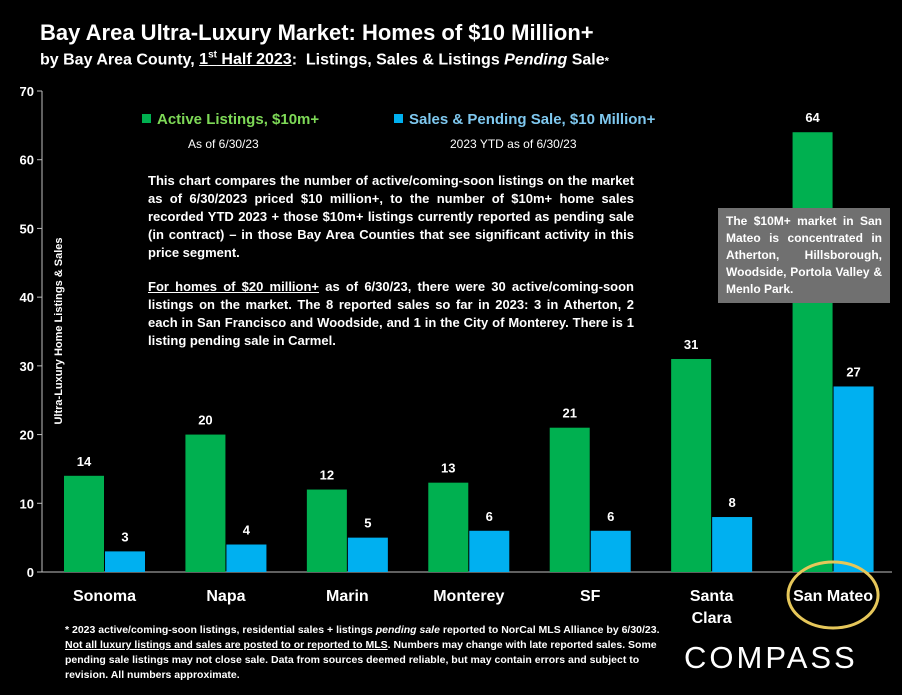 Image resolution: width=902 pixels, height=695 pixels. What do you see at coordinates (27, 228) in the screenshot?
I see `y-tick-label: 50` at bounding box center [27, 228].